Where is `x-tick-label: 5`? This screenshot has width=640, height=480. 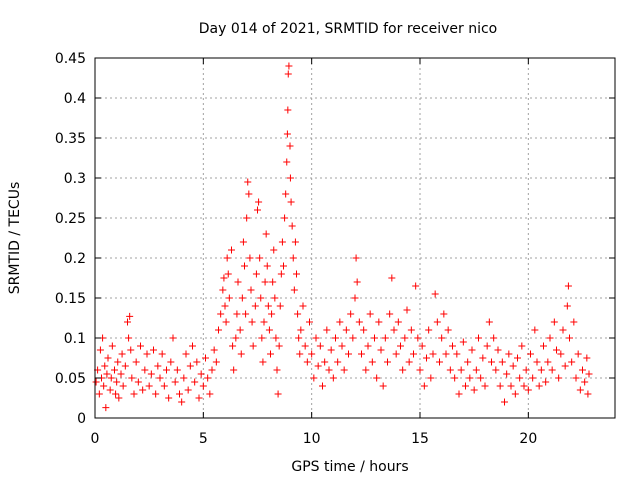 x-tick-label: 5 is located at coordinates (203, 439).